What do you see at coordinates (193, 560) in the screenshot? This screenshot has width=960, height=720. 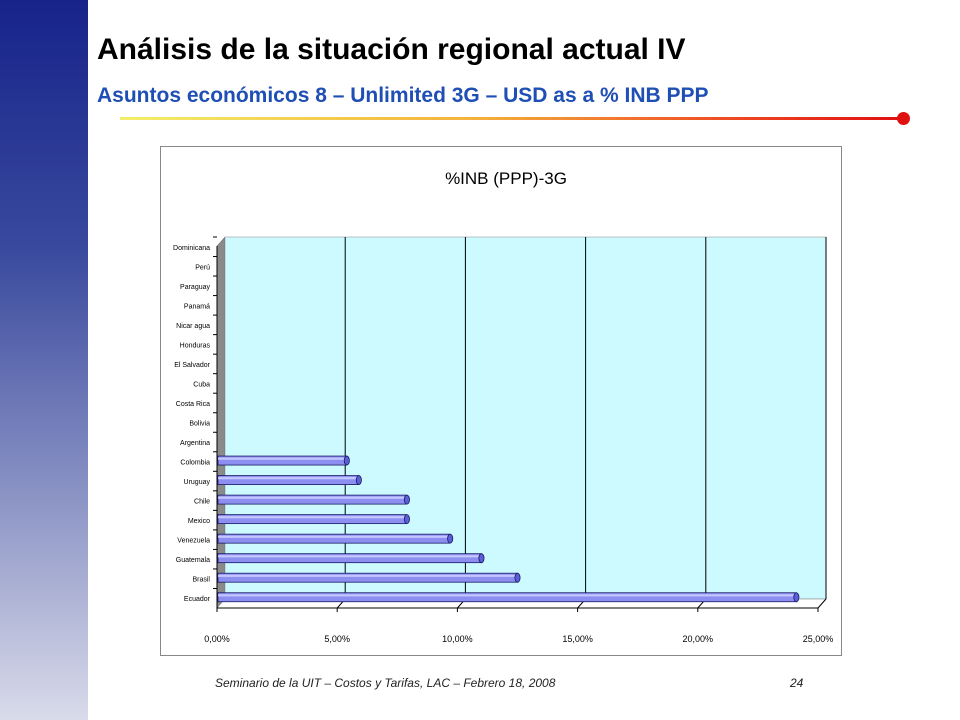 I see `category-label: Guatemala` at bounding box center [193, 560].